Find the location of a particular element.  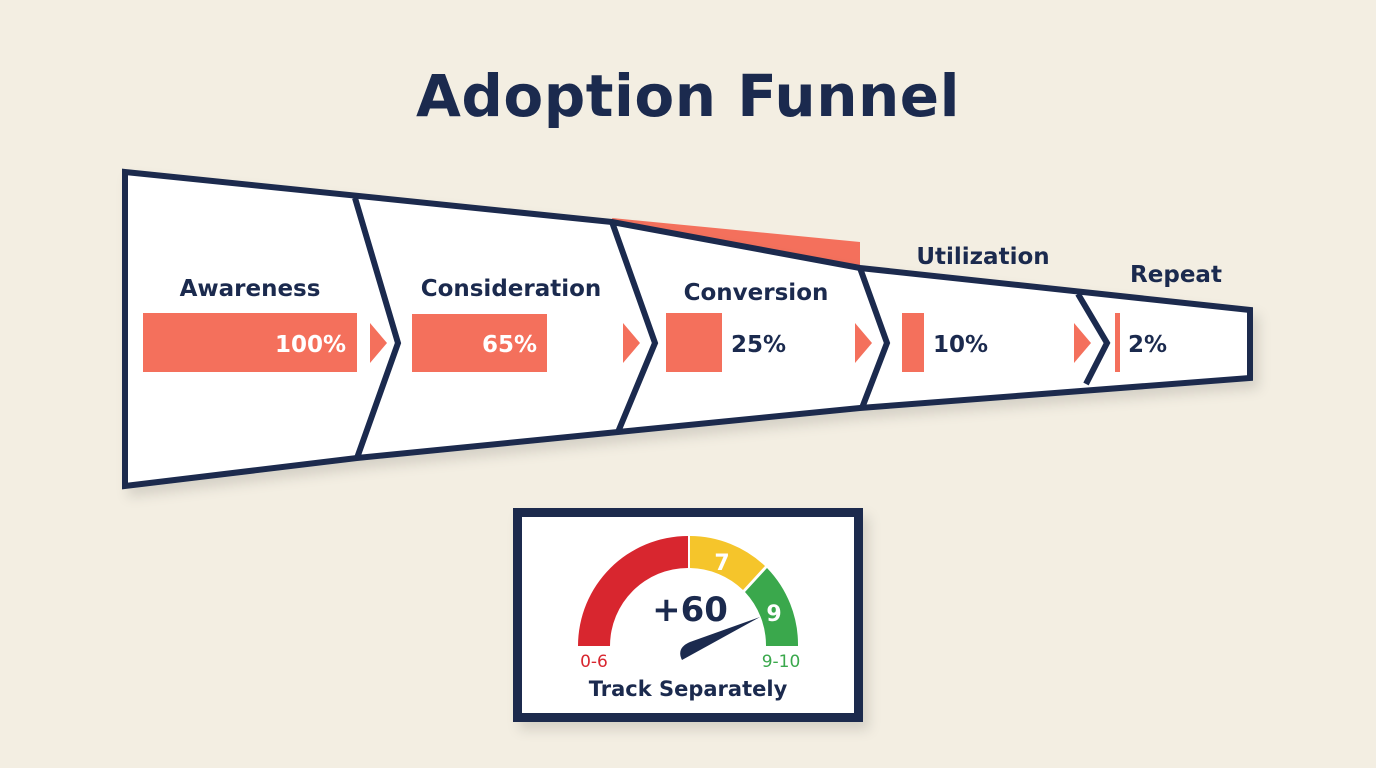

gauge-segment-yellow is located at coordinates (727, 563).